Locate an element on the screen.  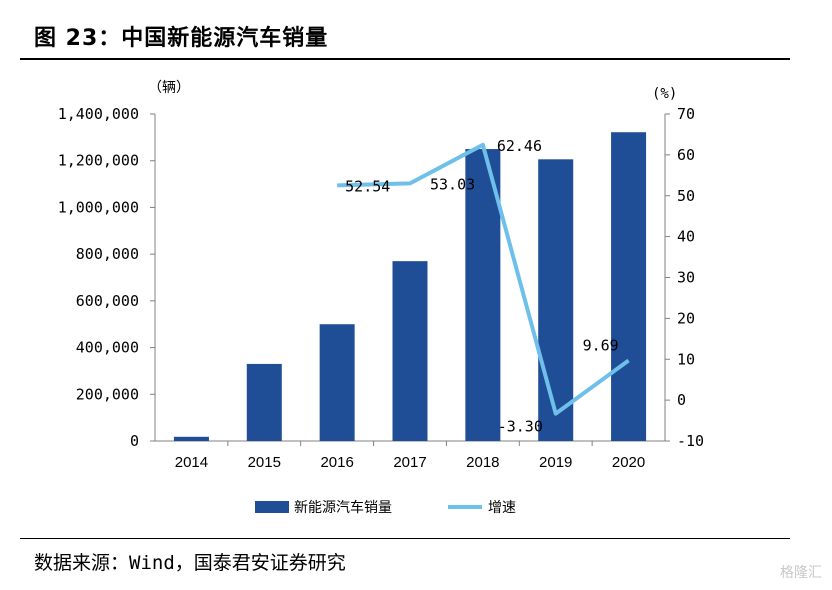
legend-label-growth: 增速 is located at coordinates (502, 508).